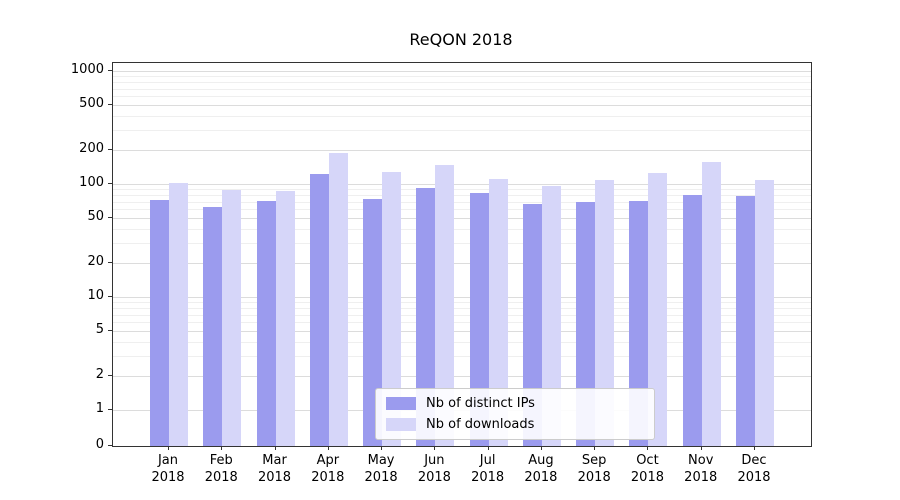  What do you see at coordinates (99, 330) in the screenshot?
I see `y-tick-label: 5` at bounding box center [99, 330].